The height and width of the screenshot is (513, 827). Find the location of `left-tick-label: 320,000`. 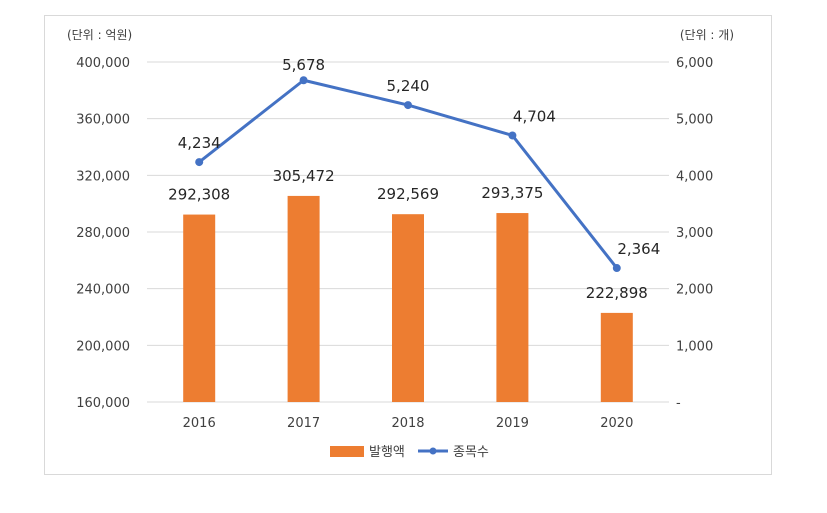

left-tick-label: 320,000 is located at coordinates (103, 176).